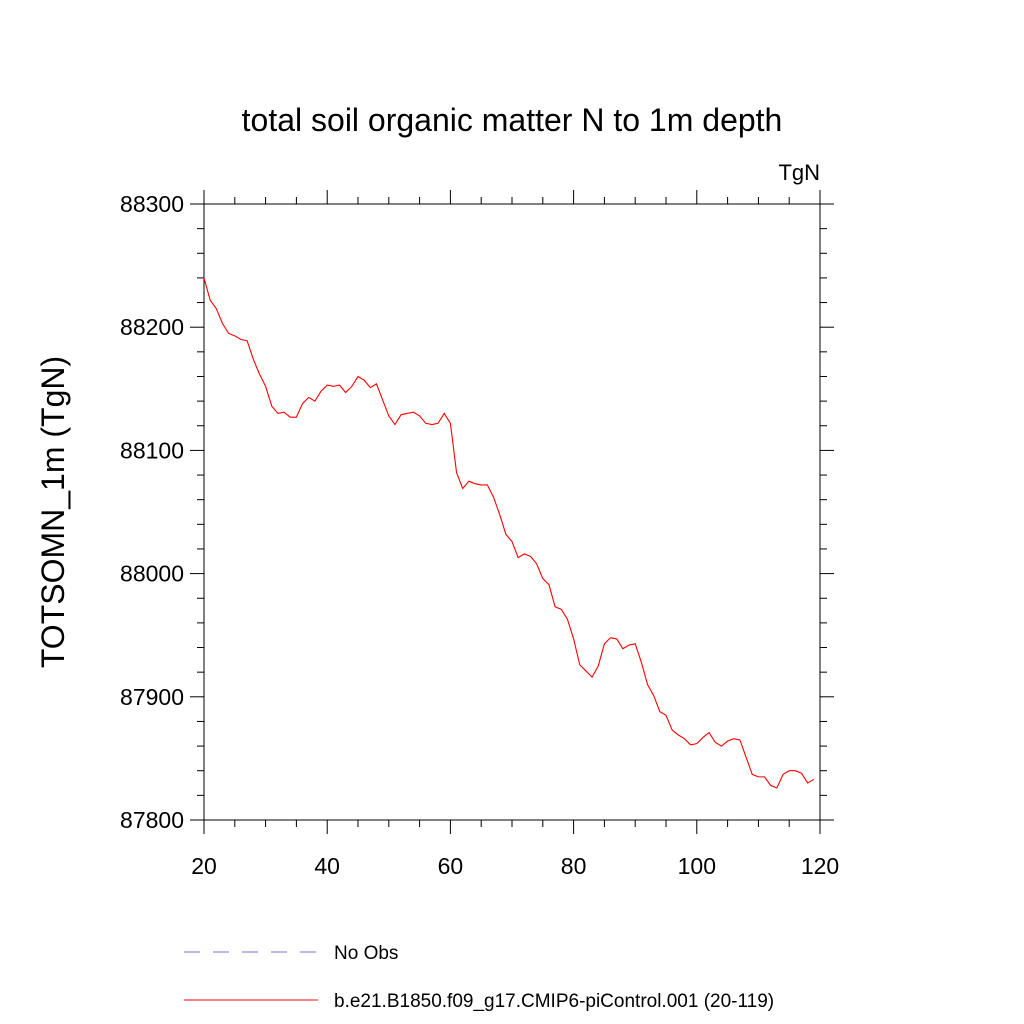 The height and width of the screenshot is (1024, 1024). Describe the element at coordinates (152, 450) in the screenshot. I see `y-tick-label: 88100` at that location.